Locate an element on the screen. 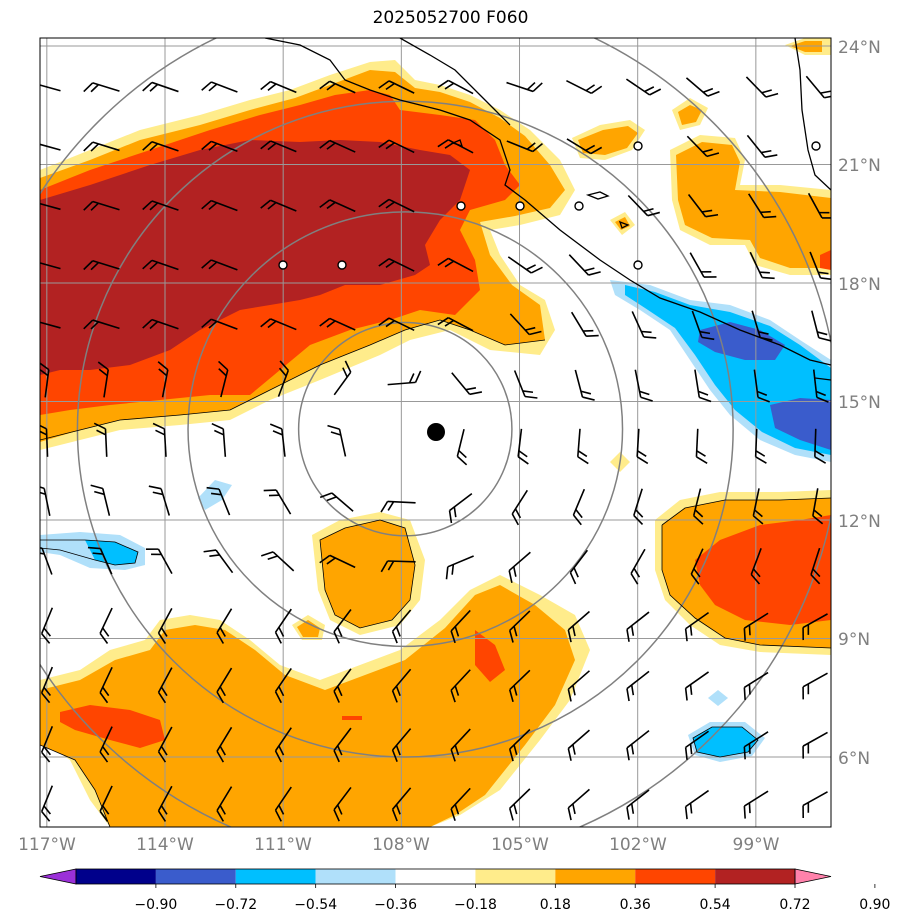 This screenshot has width=901, height=924. colorbar-tick-label: −0.54 is located at coordinates (315, 905).